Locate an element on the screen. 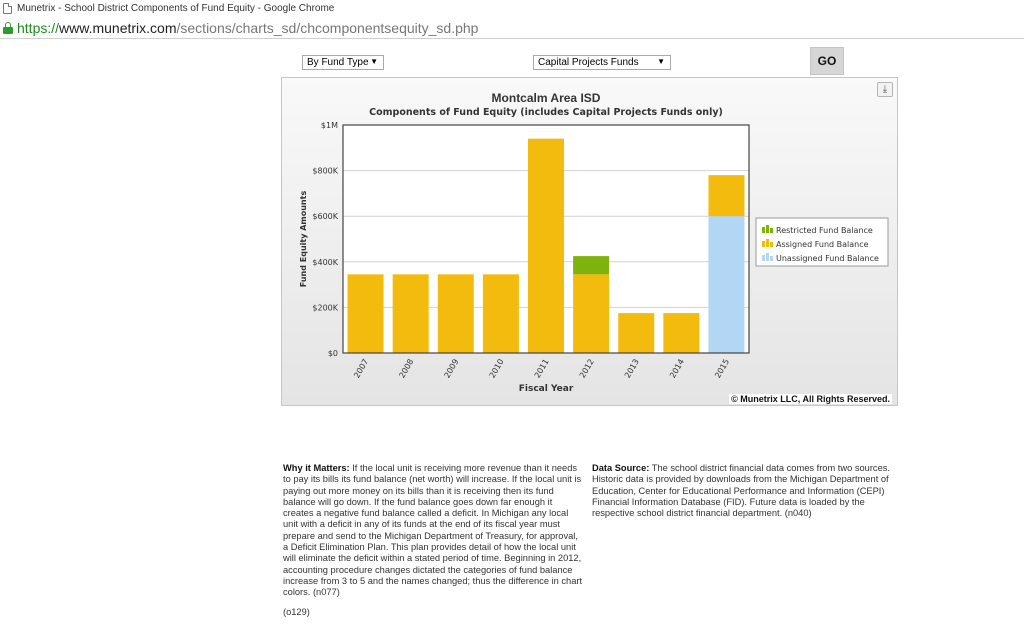 This screenshot has height=642, width=1024. download-icon: ⤓ is located at coordinates (885, 89).